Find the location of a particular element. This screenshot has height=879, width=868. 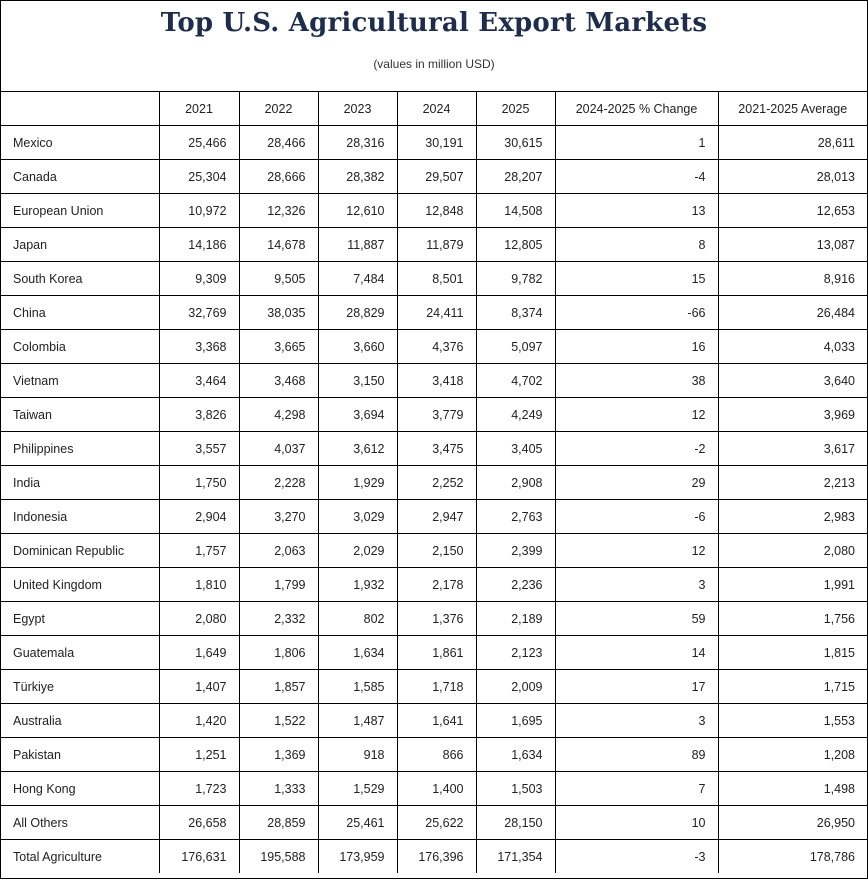

table-cell: 2,228 is located at coordinates (278, 482).